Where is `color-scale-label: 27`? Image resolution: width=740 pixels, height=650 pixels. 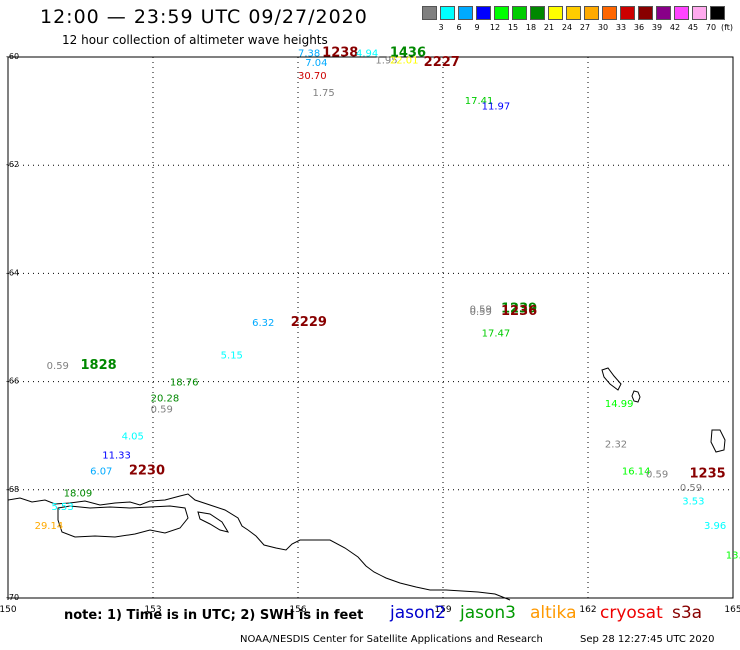 color-scale-label: 27 is located at coordinates (585, 27).